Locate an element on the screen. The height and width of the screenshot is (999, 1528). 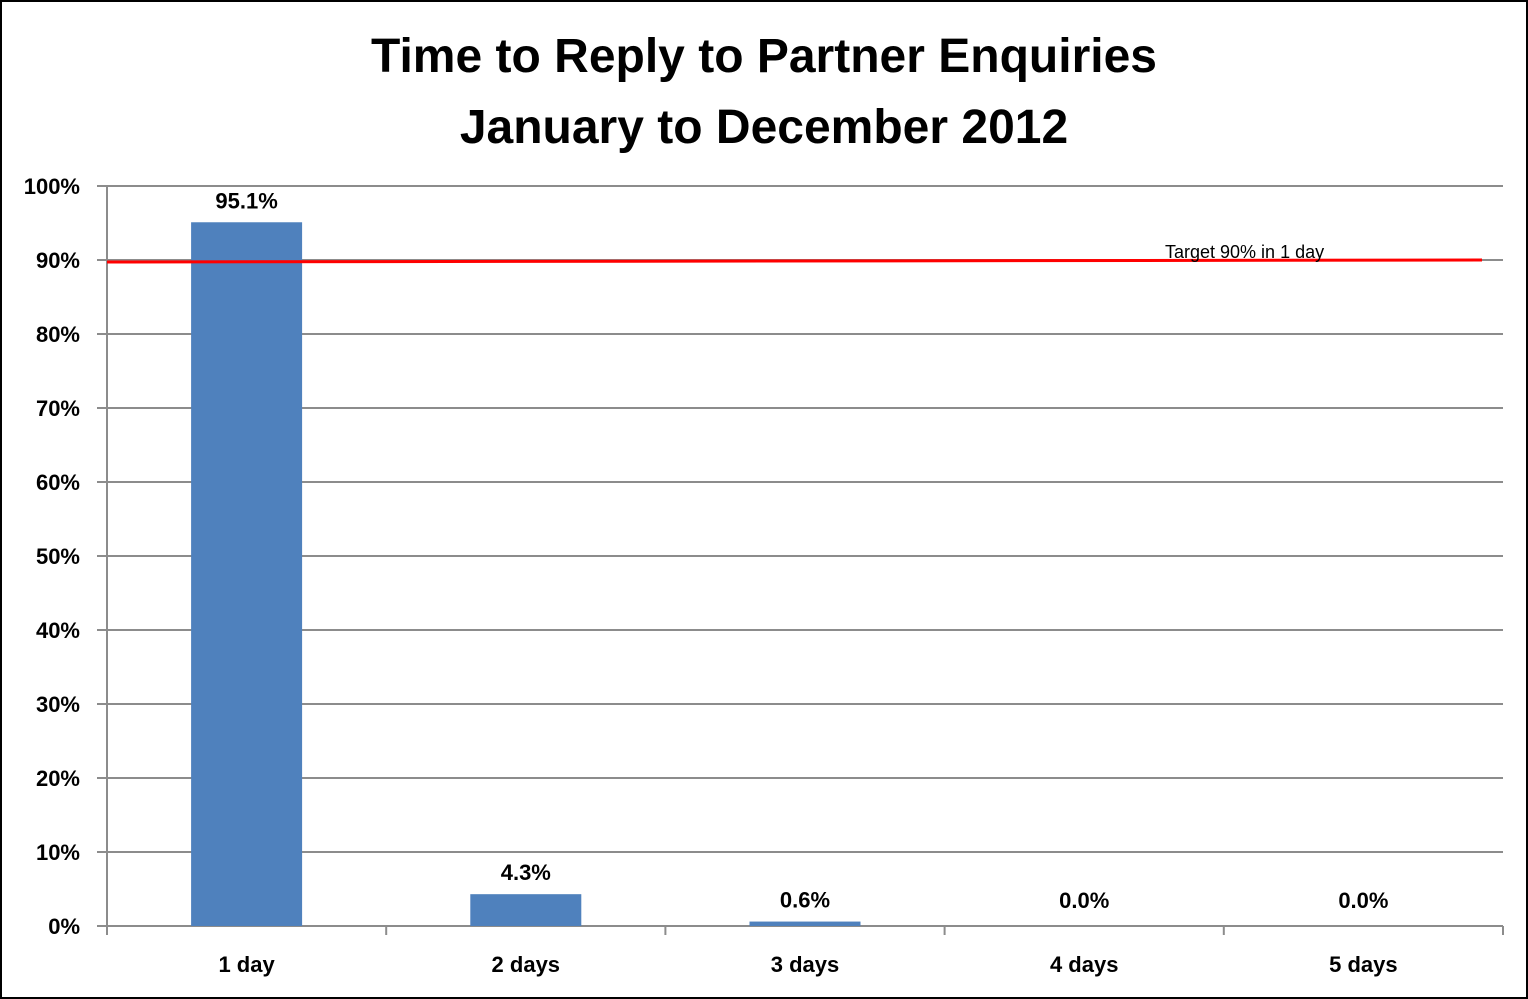
x-tick-label: 2 days is located at coordinates (526, 964).